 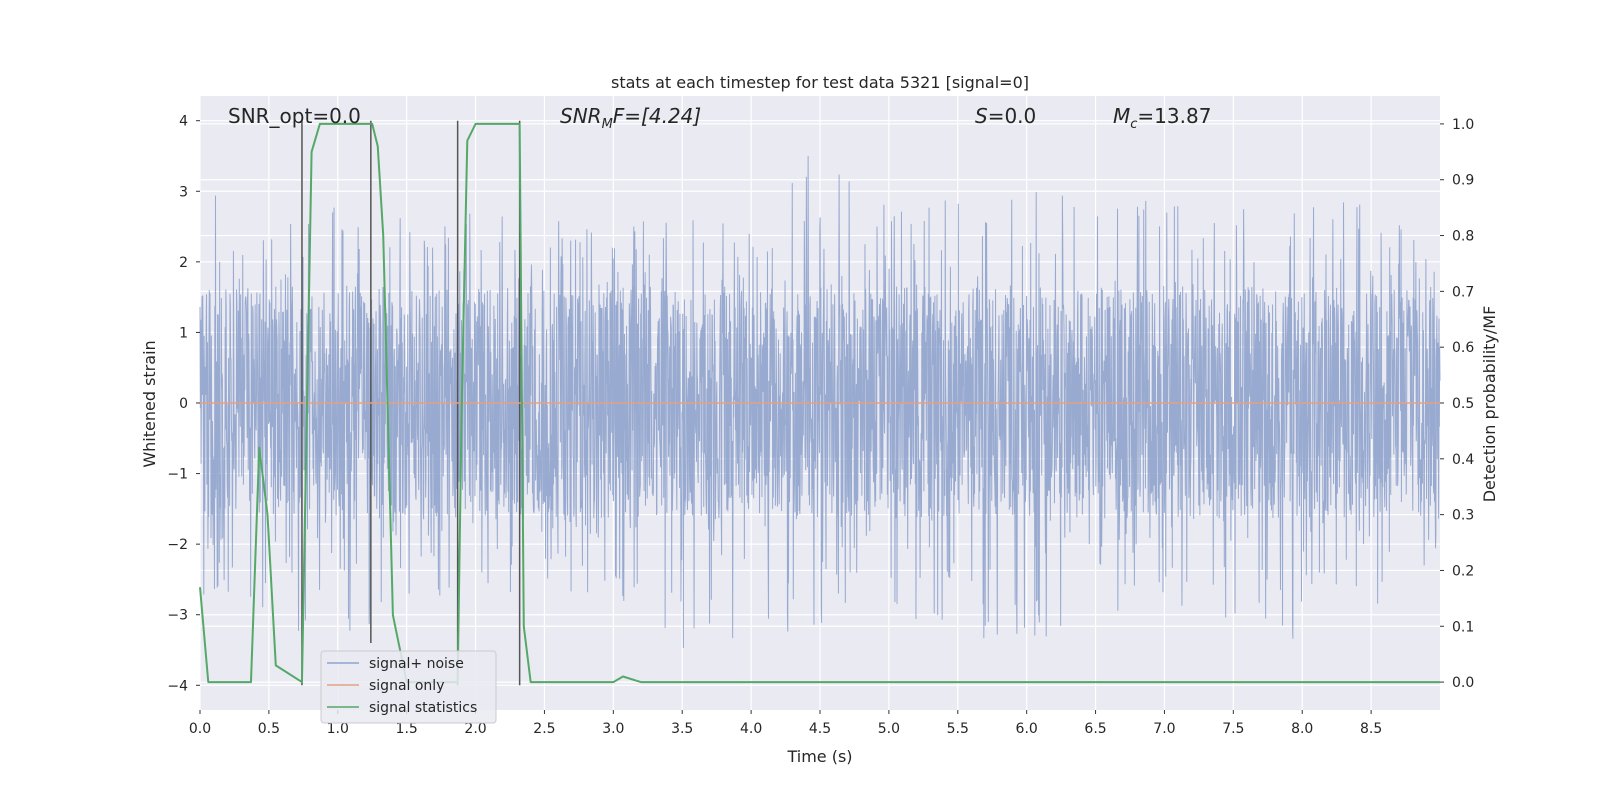 I want to click on y2-tick-label-8: 0.2, so click(x=1463, y=571).